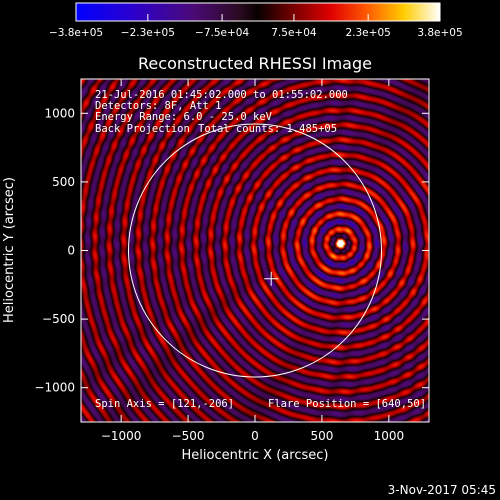 The height and width of the screenshot is (500, 500). I want to click on spin-axis-label: Spin Axis = [121,-206], so click(164, 404).